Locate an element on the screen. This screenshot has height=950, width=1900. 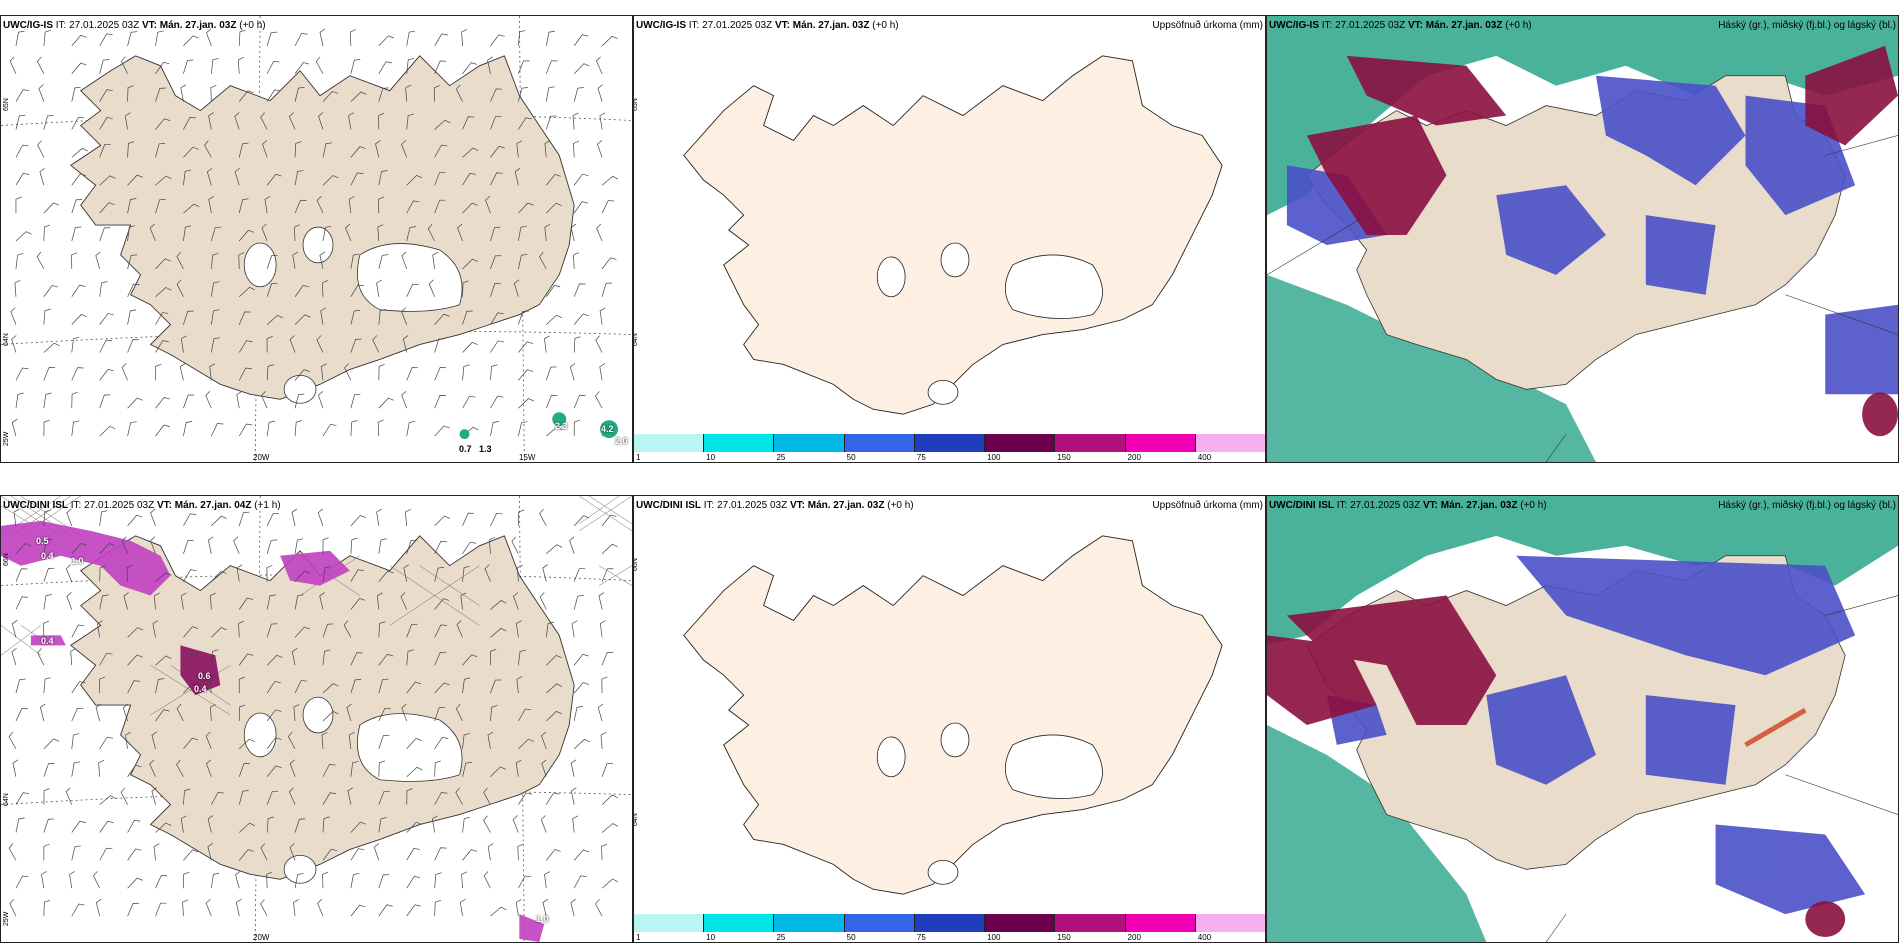
lon-label: 25W is located at coordinates (6, 918).